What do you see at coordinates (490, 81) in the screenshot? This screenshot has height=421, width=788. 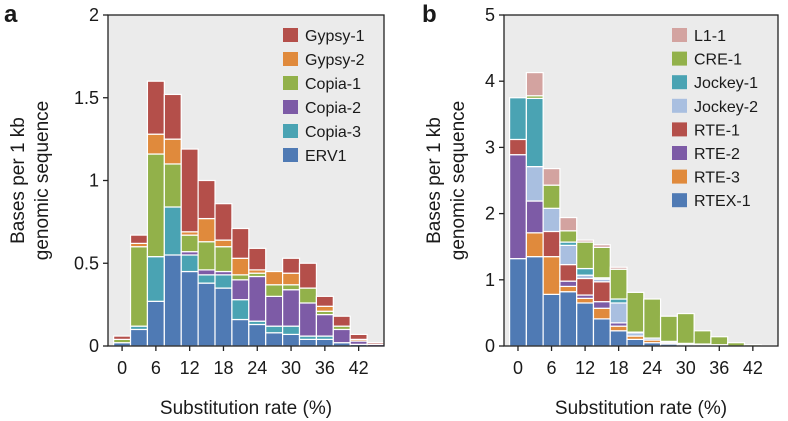 I see `y-tick-label: 4` at bounding box center [490, 81].